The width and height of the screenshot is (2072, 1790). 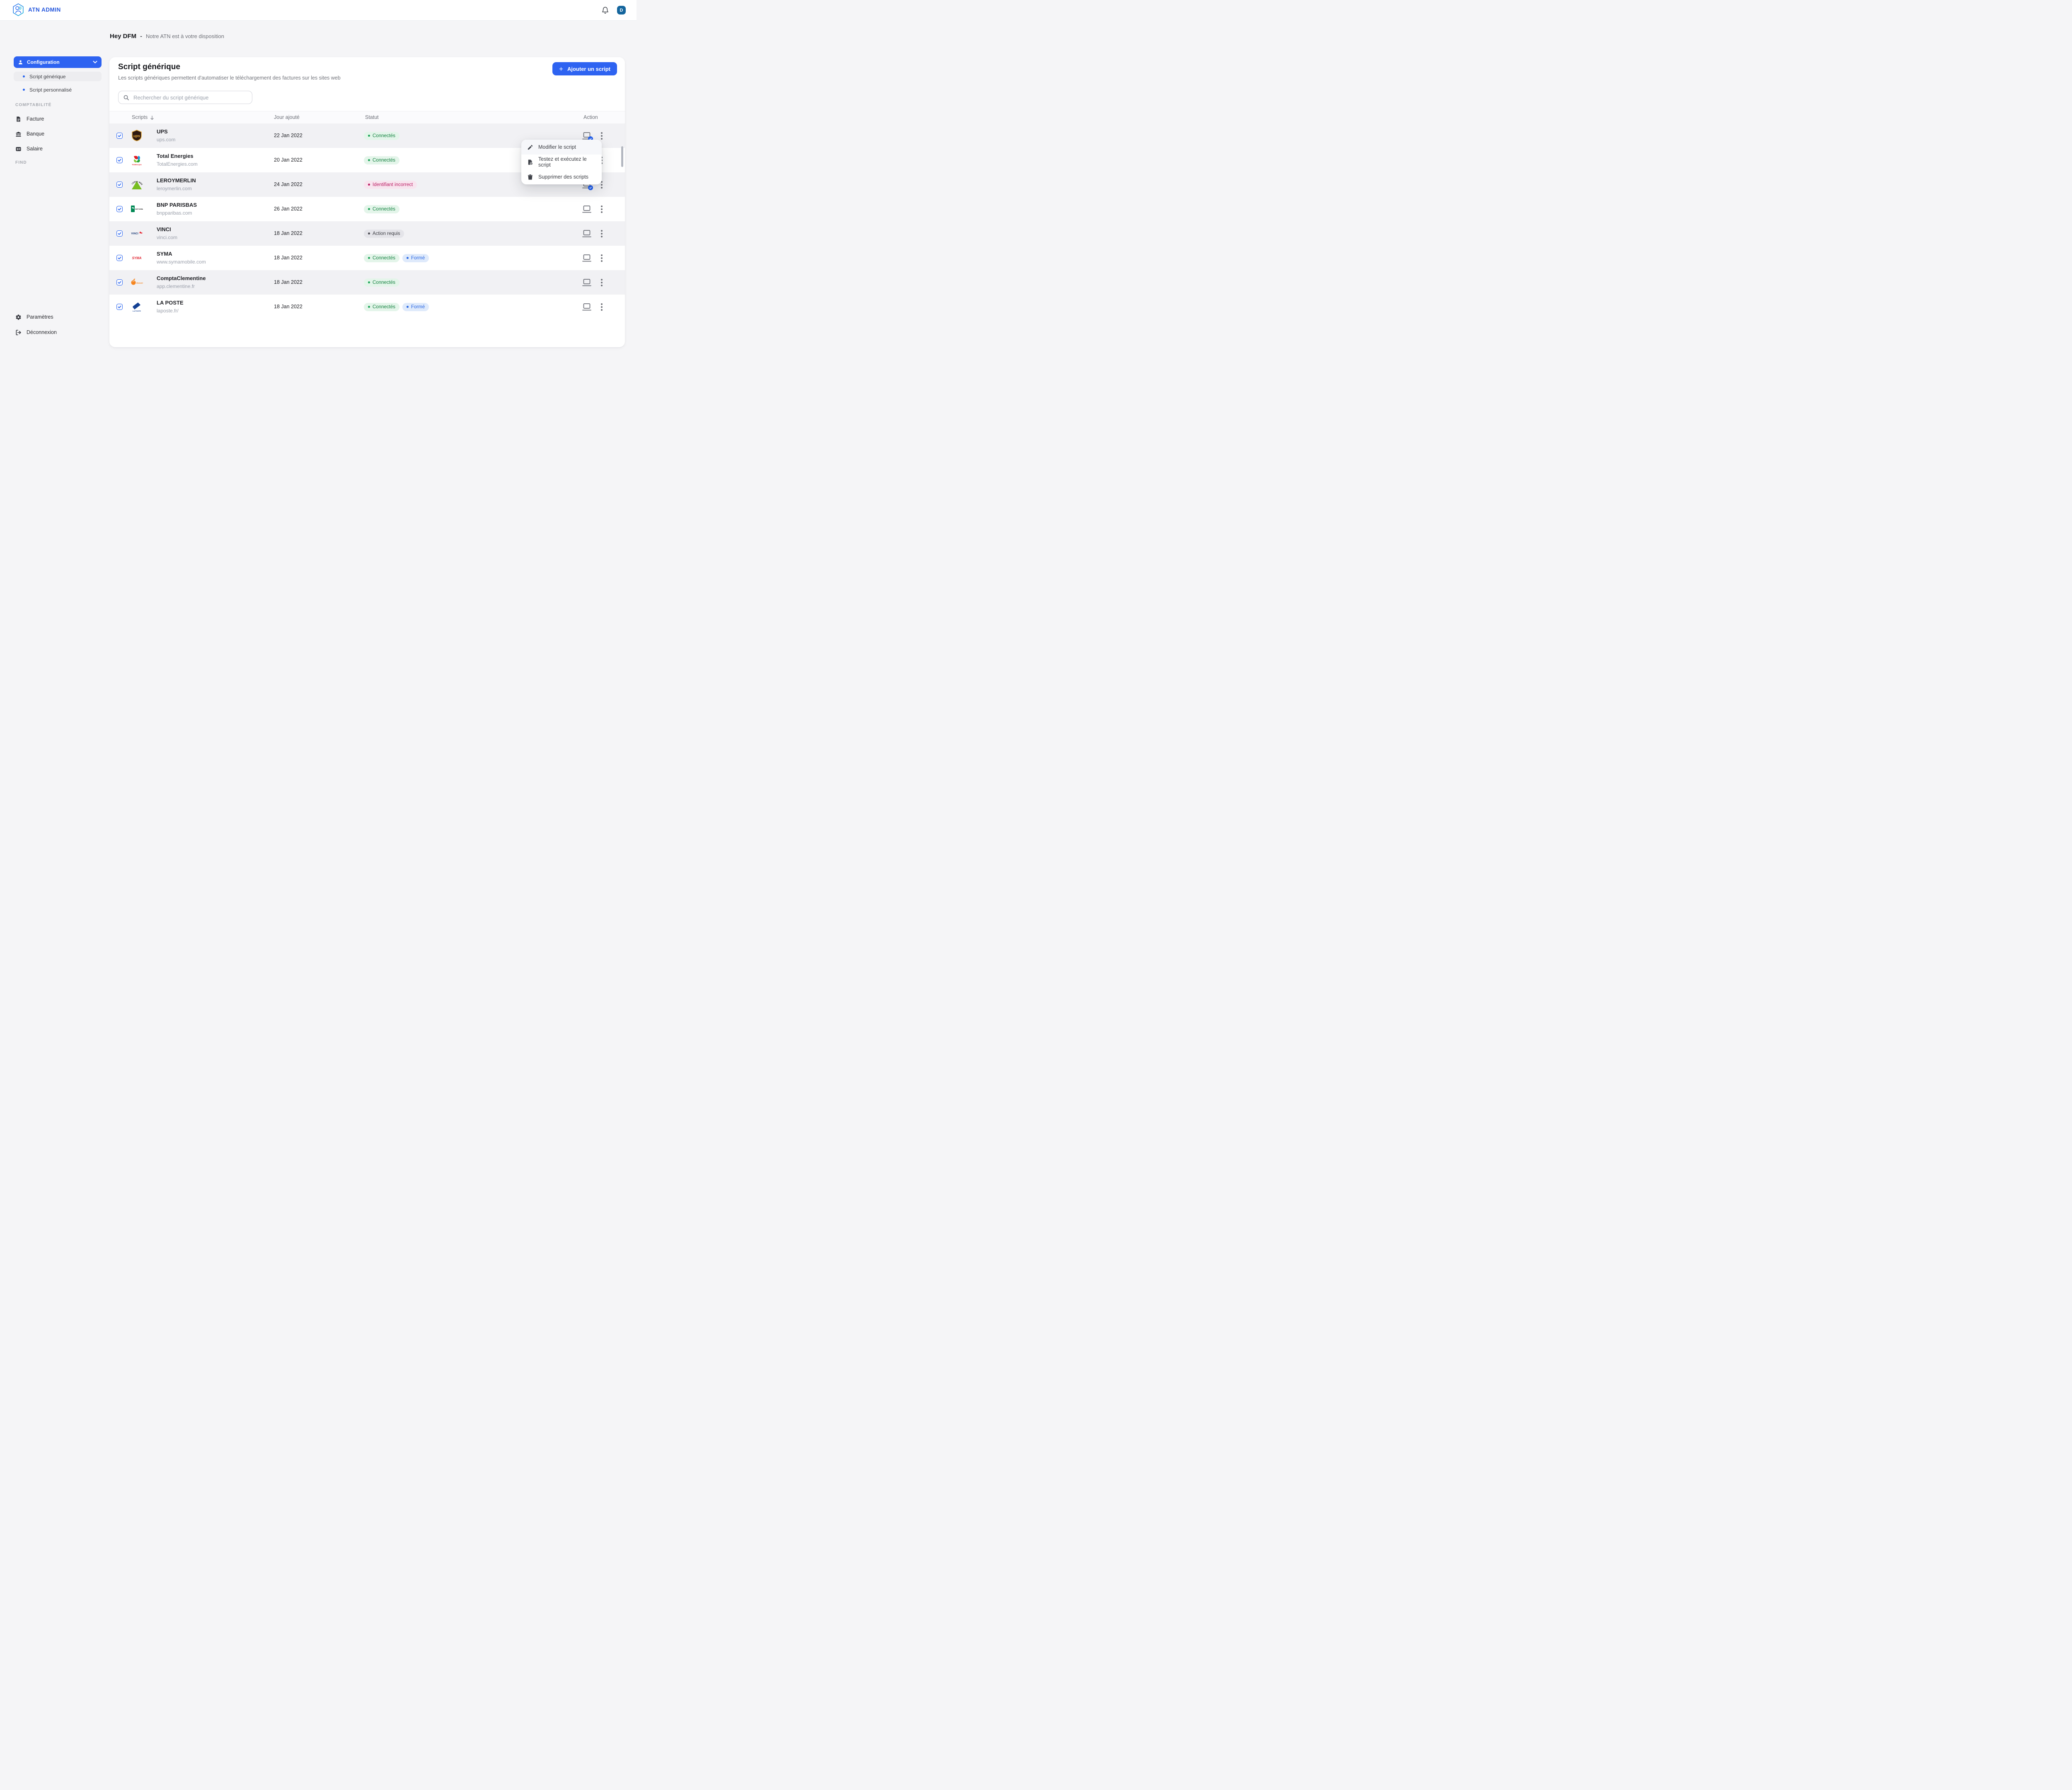 What do you see at coordinates (164, 254) in the screenshot?
I see `script-name: SYMA` at bounding box center [164, 254].